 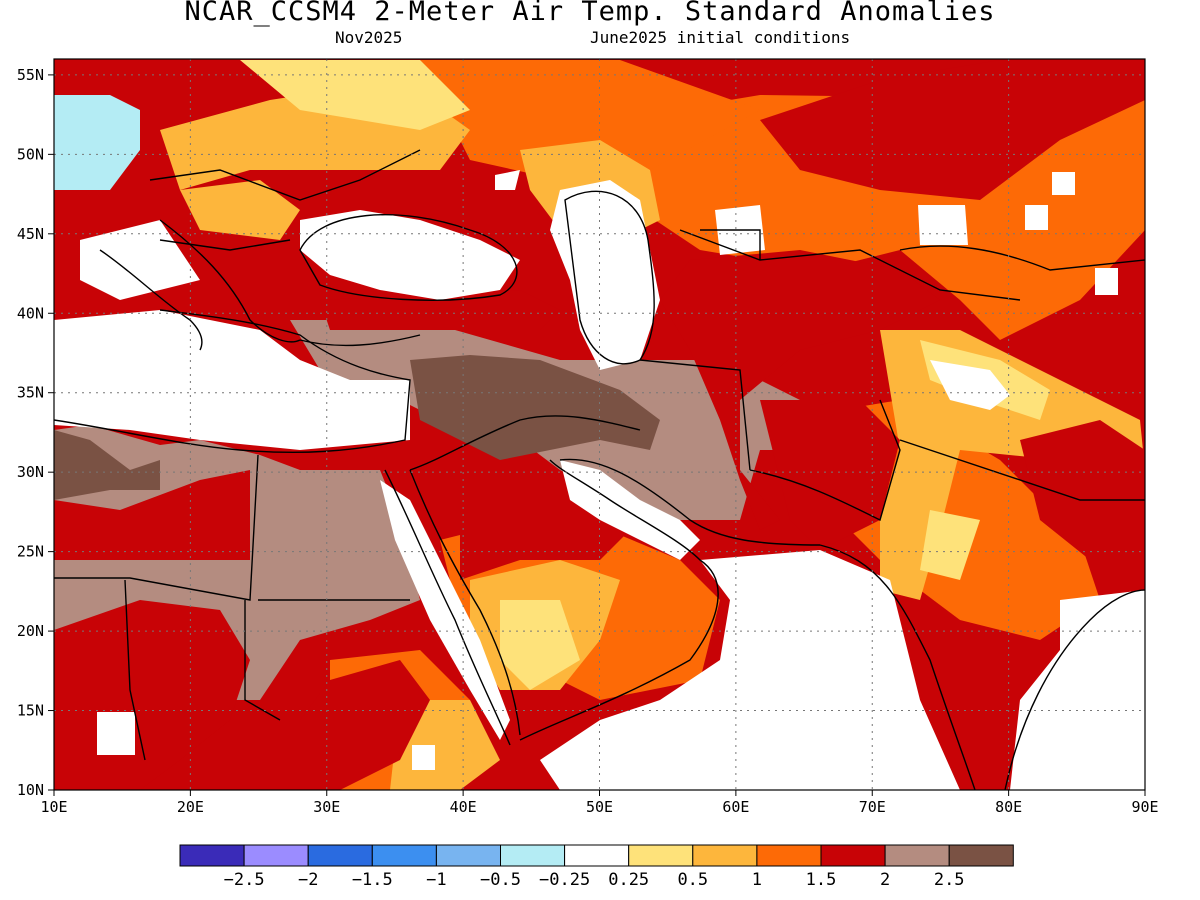 I want to click on anomaly-region-lake-victoria, so click(x=423, y=757).